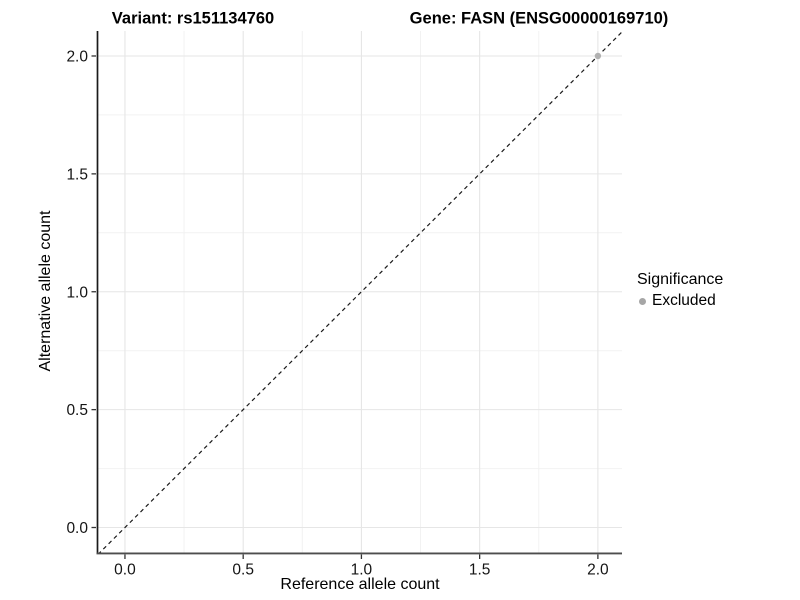 This screenshot has height=600, width=800. I want to click on x-tick-label: 0.0, so click(125, 570).